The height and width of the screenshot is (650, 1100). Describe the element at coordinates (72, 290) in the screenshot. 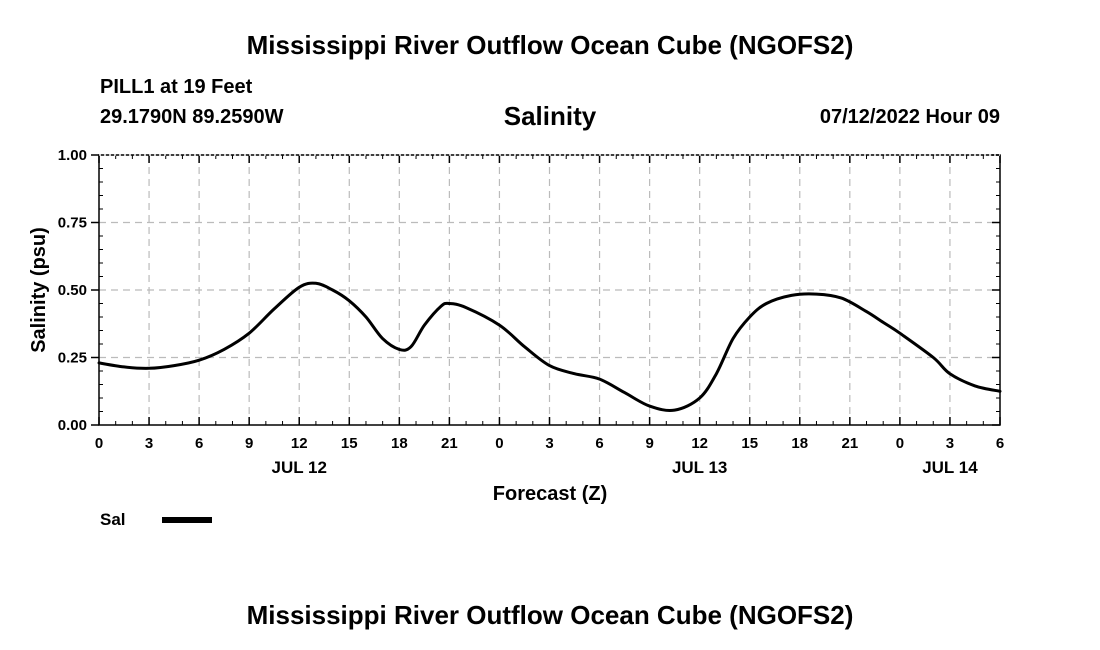

I see `y-tick-label: 0.50` at that location.